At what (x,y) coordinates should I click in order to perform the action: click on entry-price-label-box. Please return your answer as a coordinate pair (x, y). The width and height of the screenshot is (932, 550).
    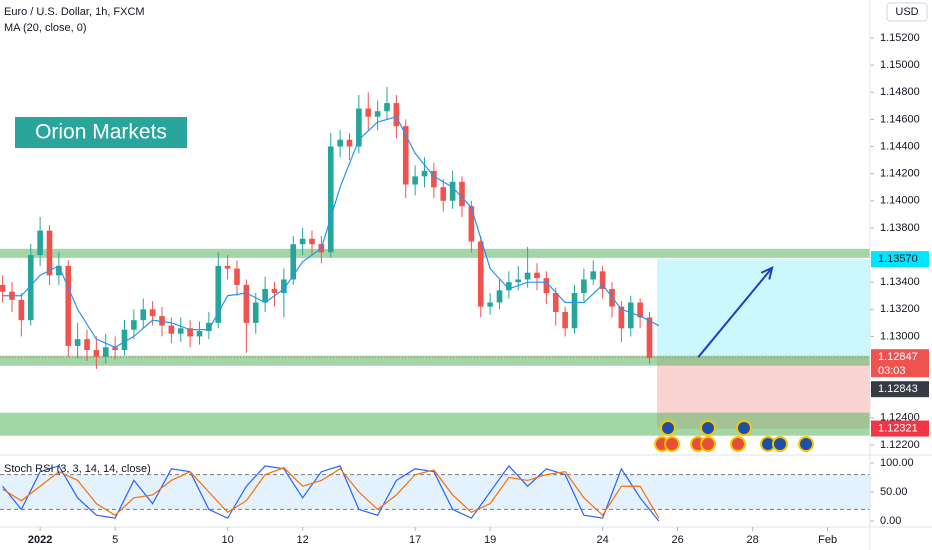
    Looking at the image, I should click on (900, 363).